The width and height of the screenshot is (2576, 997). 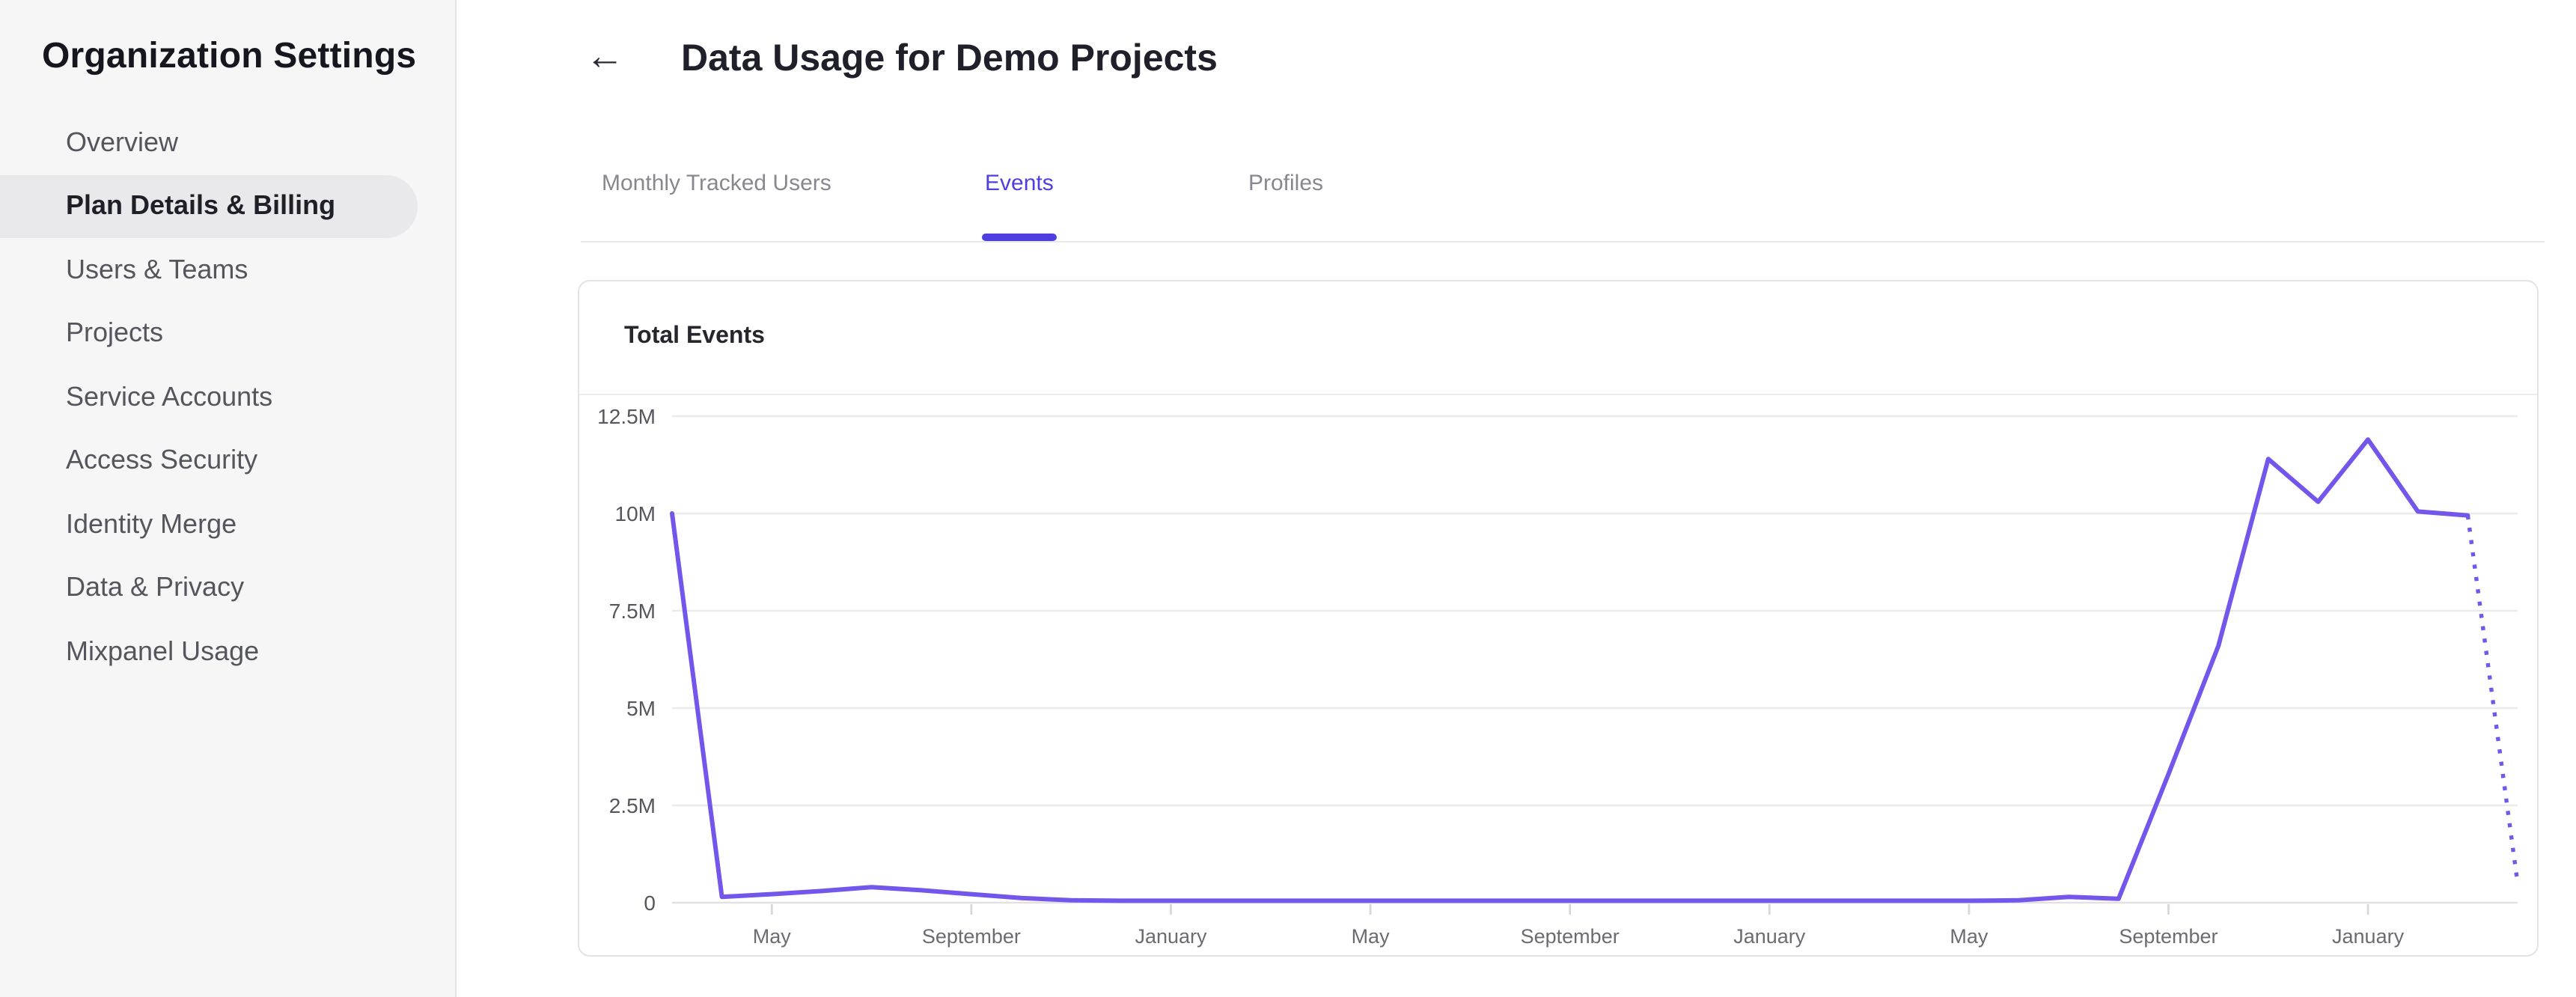 What do you see at coordinates (169, 396) in the screenshot?
I see `sidebar-item-service-accounts: Service Accounts` at bounding box center [169, 396].